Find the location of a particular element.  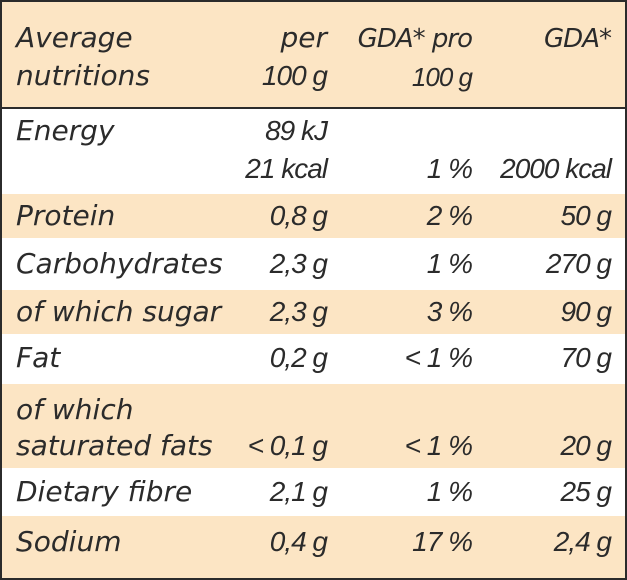

row-per100: 0,4 g is located at coordinates (298, 541).